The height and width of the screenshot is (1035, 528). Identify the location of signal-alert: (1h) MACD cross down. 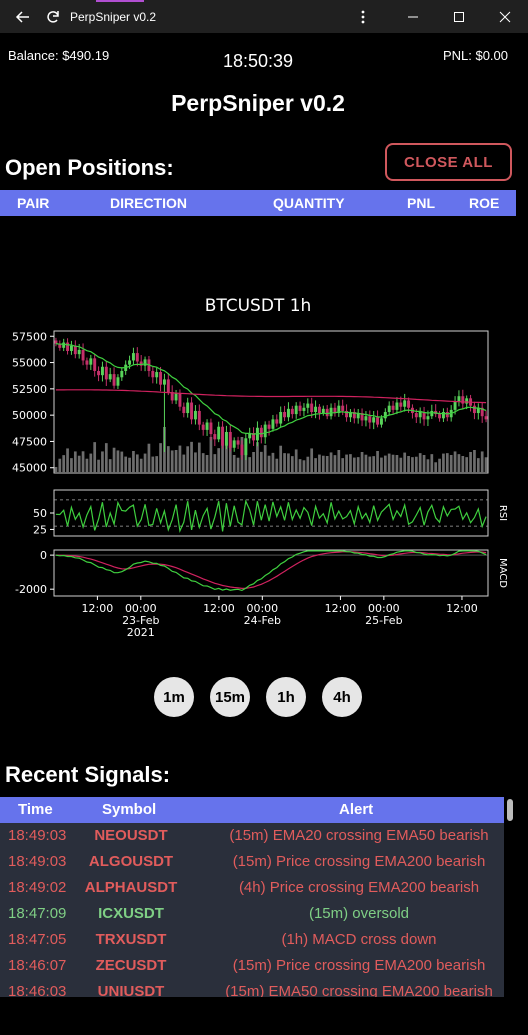
(359, 939).